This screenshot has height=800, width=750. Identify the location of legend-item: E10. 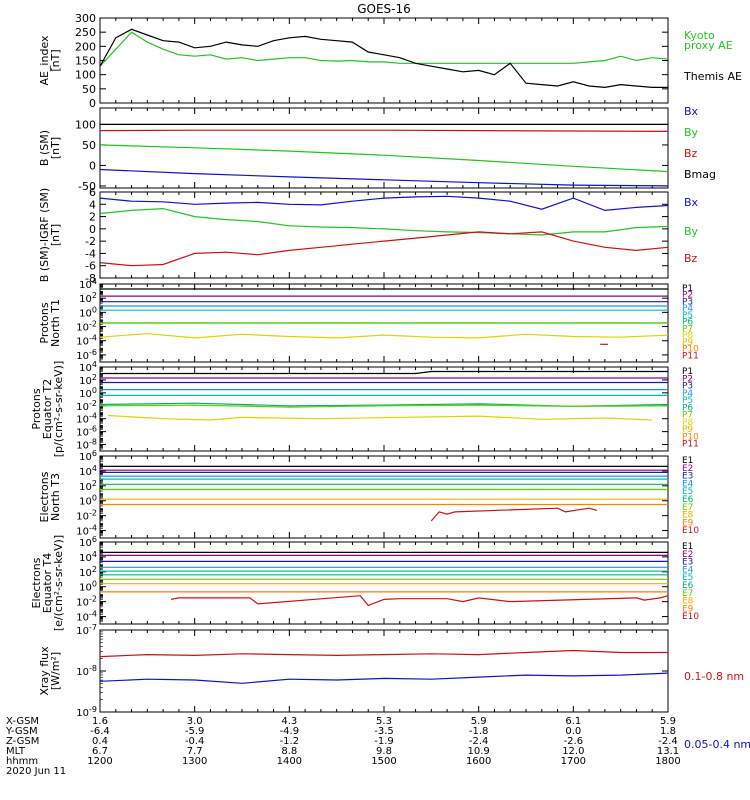
(690, 531).